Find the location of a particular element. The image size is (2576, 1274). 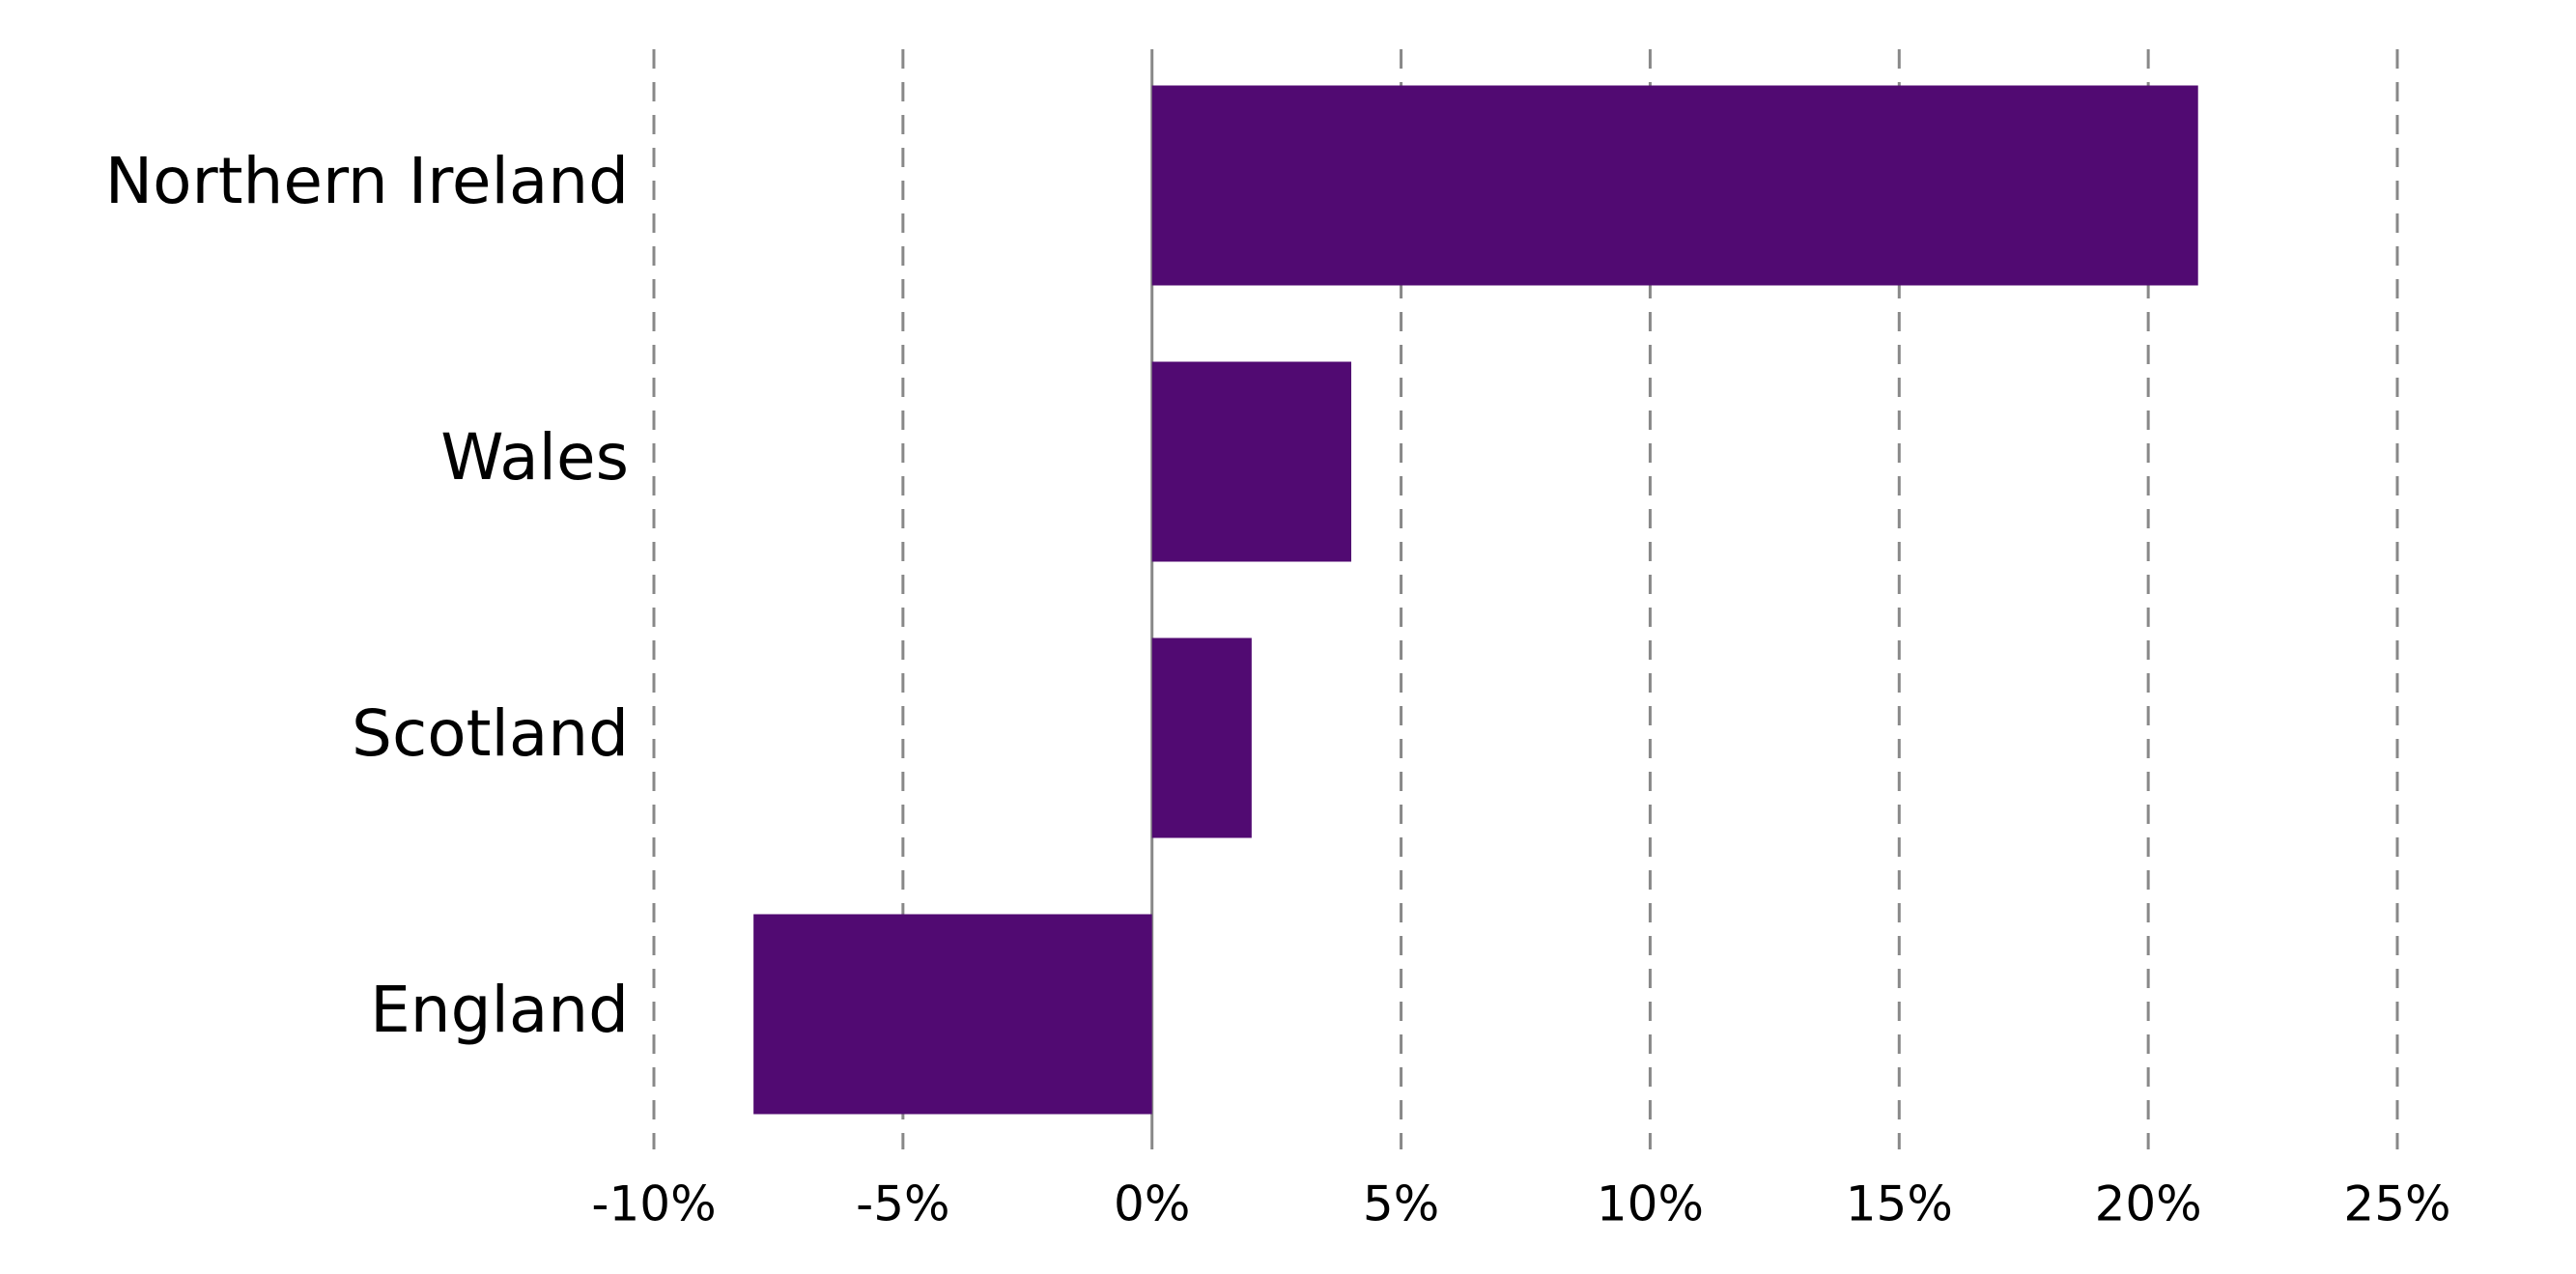

x-tick-label: -10% is located at coordinates (653, 1204).